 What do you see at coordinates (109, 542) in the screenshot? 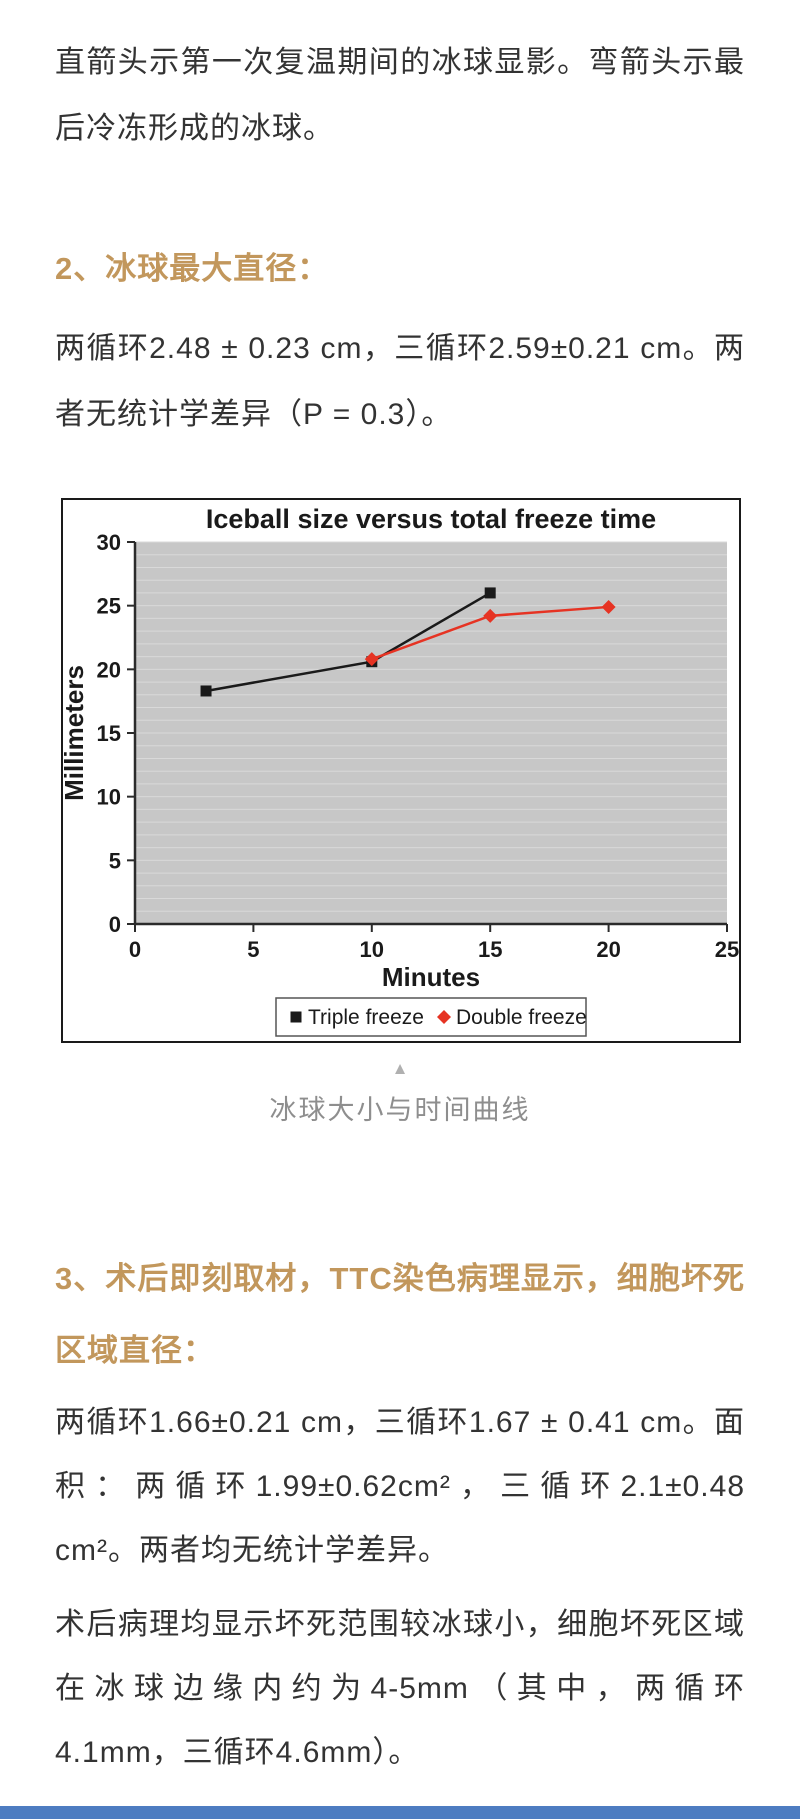
I see `y-tick-label: 30` at bounding box center [109, 542].